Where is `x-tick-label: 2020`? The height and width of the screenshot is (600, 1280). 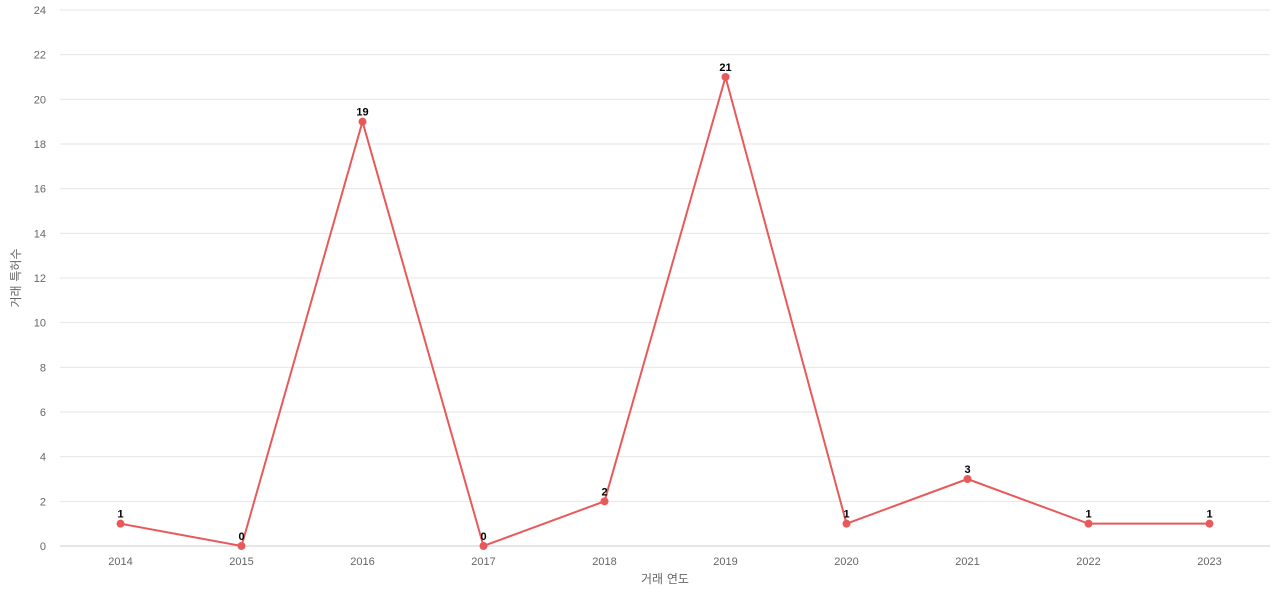 x-tick-label: 2020 is located at coordinates (846, 562).